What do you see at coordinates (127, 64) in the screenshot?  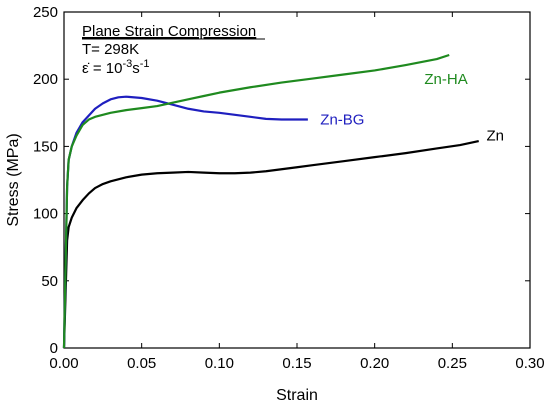 I see `strain-rate-exp1: -3` at bounding box center [127, 64].